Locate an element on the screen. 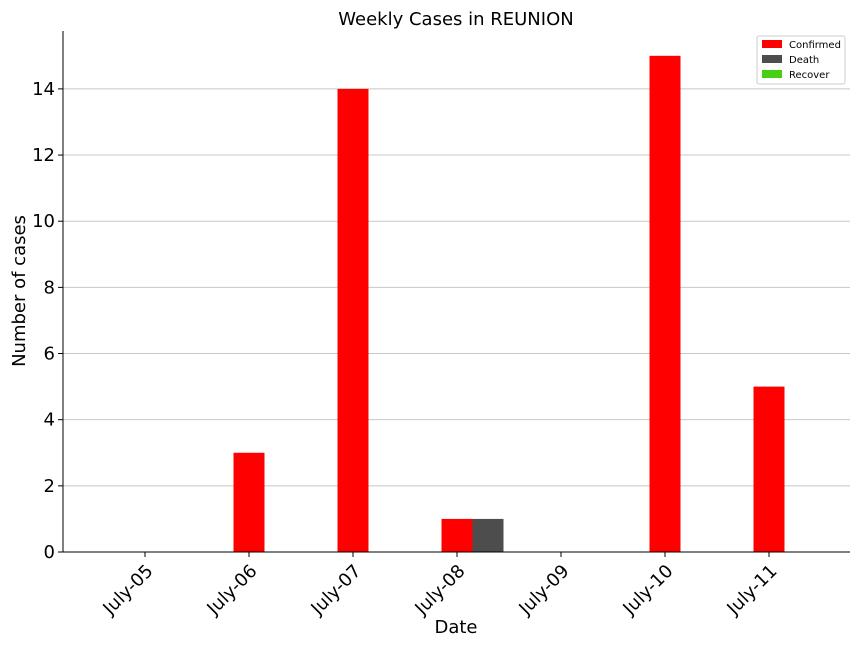 The height and width of the screenshot is (648, 864). x-tick-label: July-06 is located at coordinates (232, 590).